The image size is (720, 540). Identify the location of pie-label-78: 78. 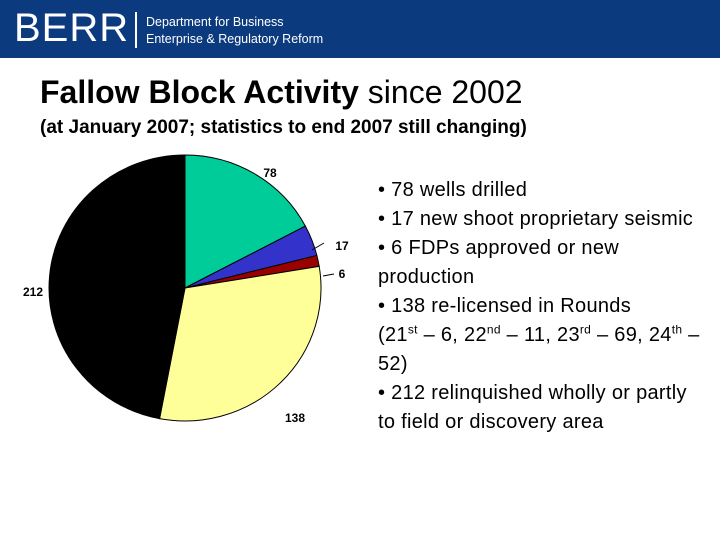
(270, 173).